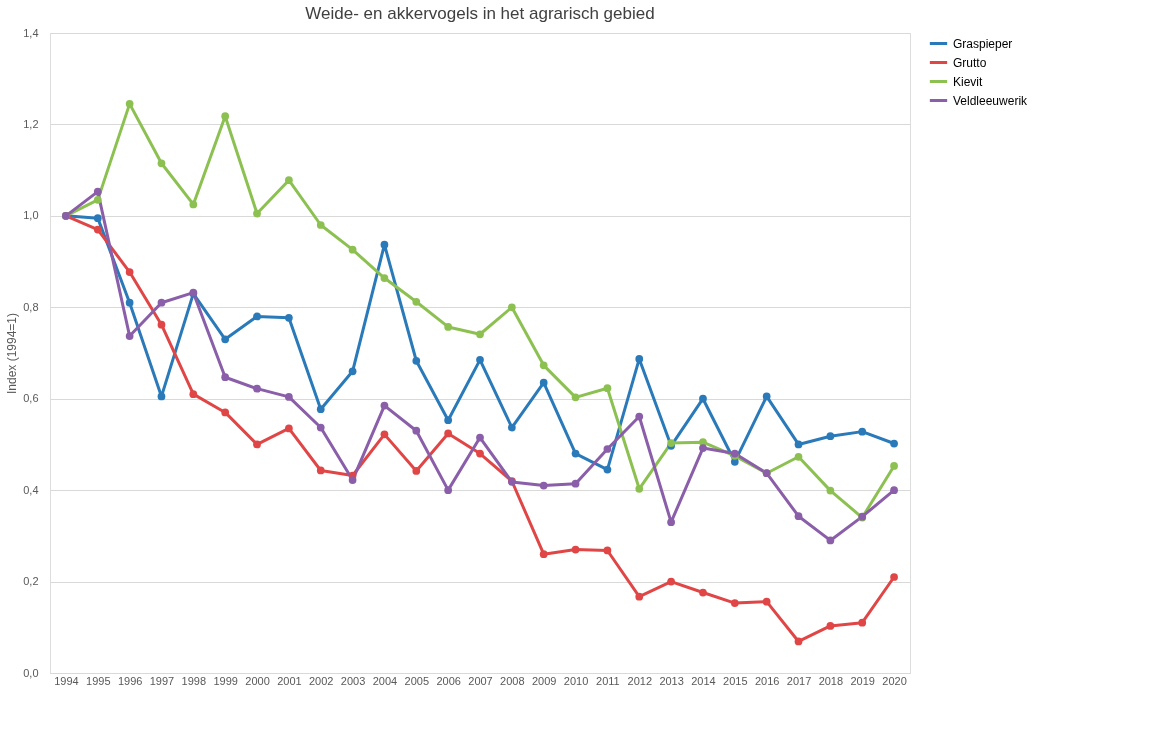 The image size is (1158, 744). Describe the element at coordinates (639, 680) in the screenshot. I see `x-tick-label: 2012` at that location.